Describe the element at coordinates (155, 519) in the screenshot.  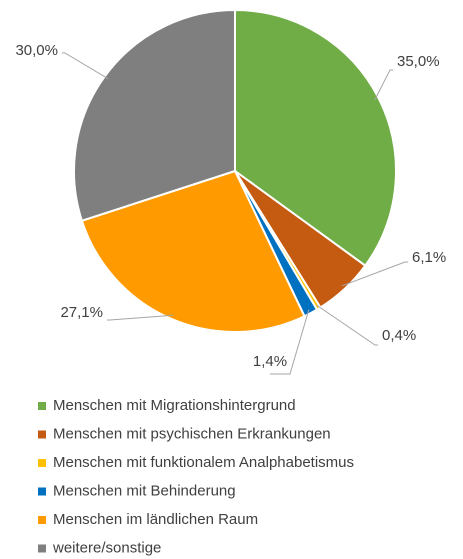
I see `legend-label: Menschen im ländlichen Raum` at that location.